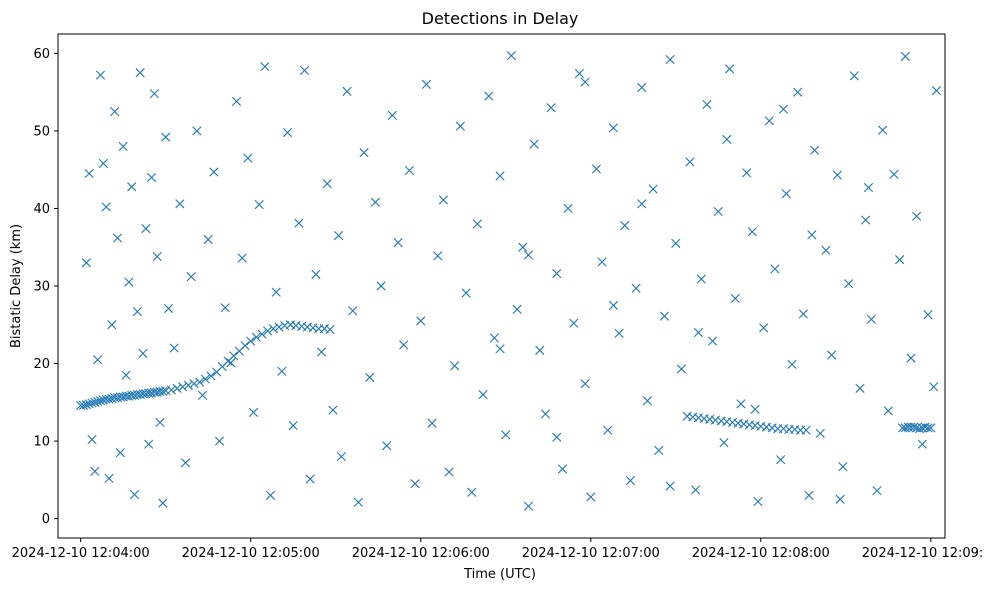  Describe the element at coordinates (16, 286) in the screenshot. I see `y-axis-label: Bistatic Delay (km)` at that location.